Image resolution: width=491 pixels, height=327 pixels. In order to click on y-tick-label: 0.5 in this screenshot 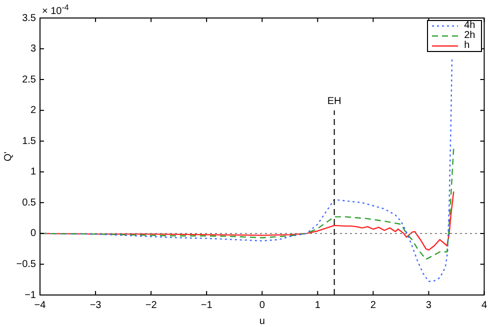, I will do `click(29, 202)`.